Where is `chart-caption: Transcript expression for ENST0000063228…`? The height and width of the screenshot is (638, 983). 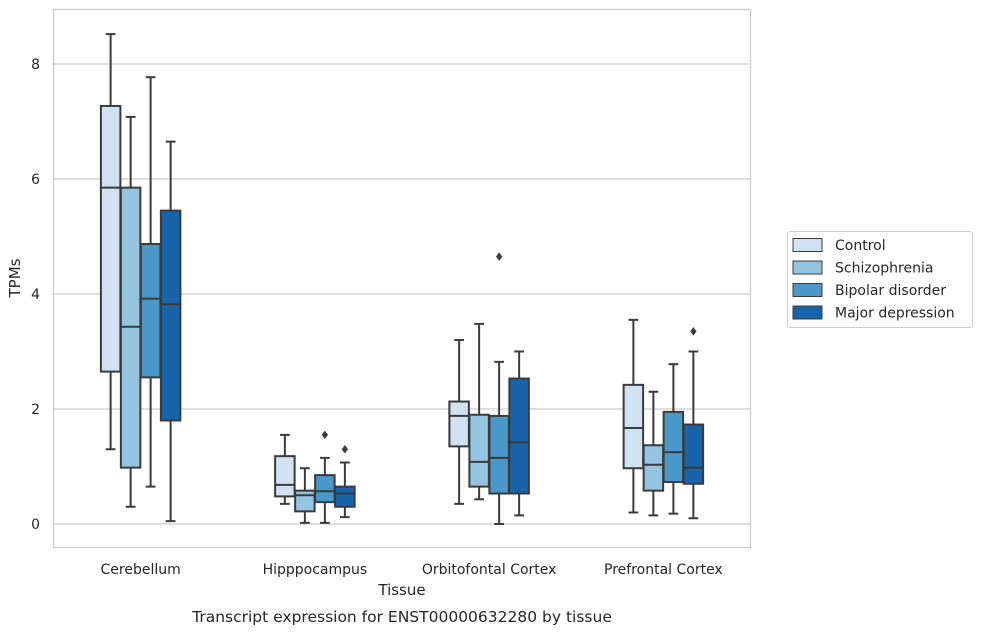 chart-caption: Transcript expression for ENST0000063228… is located at coordinates (401, 617).